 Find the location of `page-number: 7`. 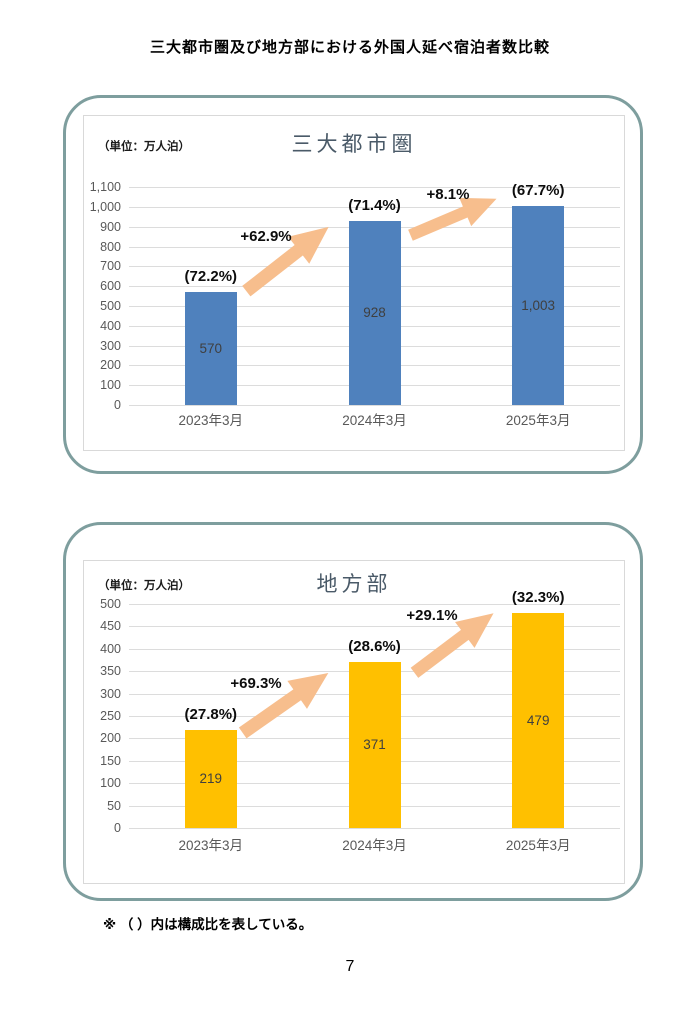

page-number: 7 is located at coordinates (350, 966).